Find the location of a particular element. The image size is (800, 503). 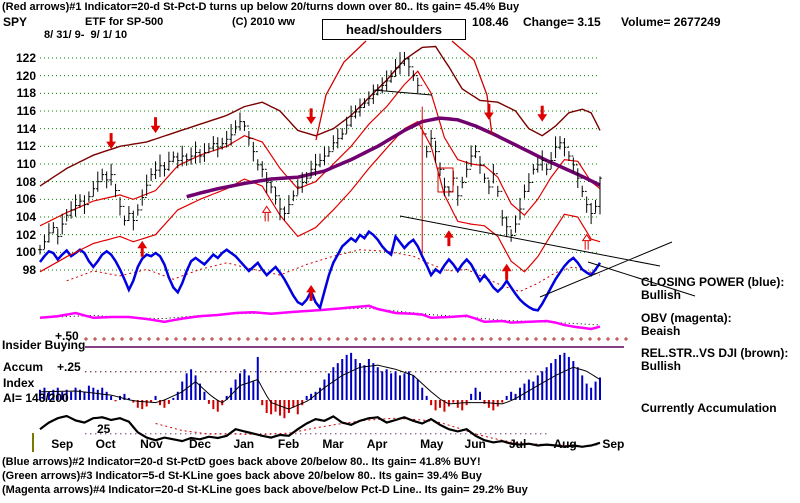

annotation-value: Beaish is located at coordinates (661, 331).